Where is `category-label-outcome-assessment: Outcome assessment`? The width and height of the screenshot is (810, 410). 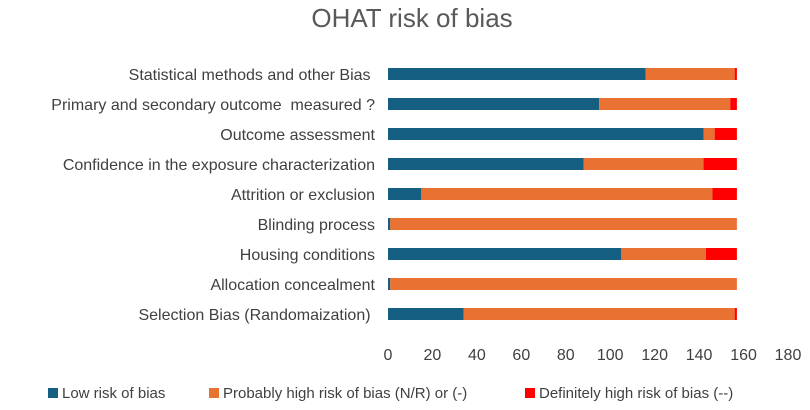 category-label-outcome-assessment: Outcome assessment is located at coordinates (297, 135).